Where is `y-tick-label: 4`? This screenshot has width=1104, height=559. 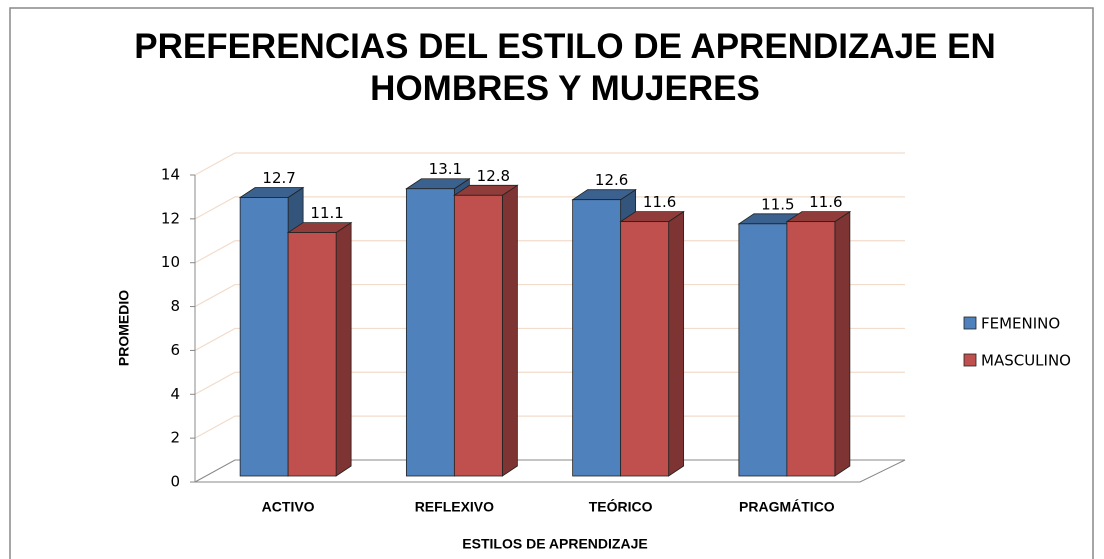 y-tick-label: 4 is located at coordinates (175, 394).